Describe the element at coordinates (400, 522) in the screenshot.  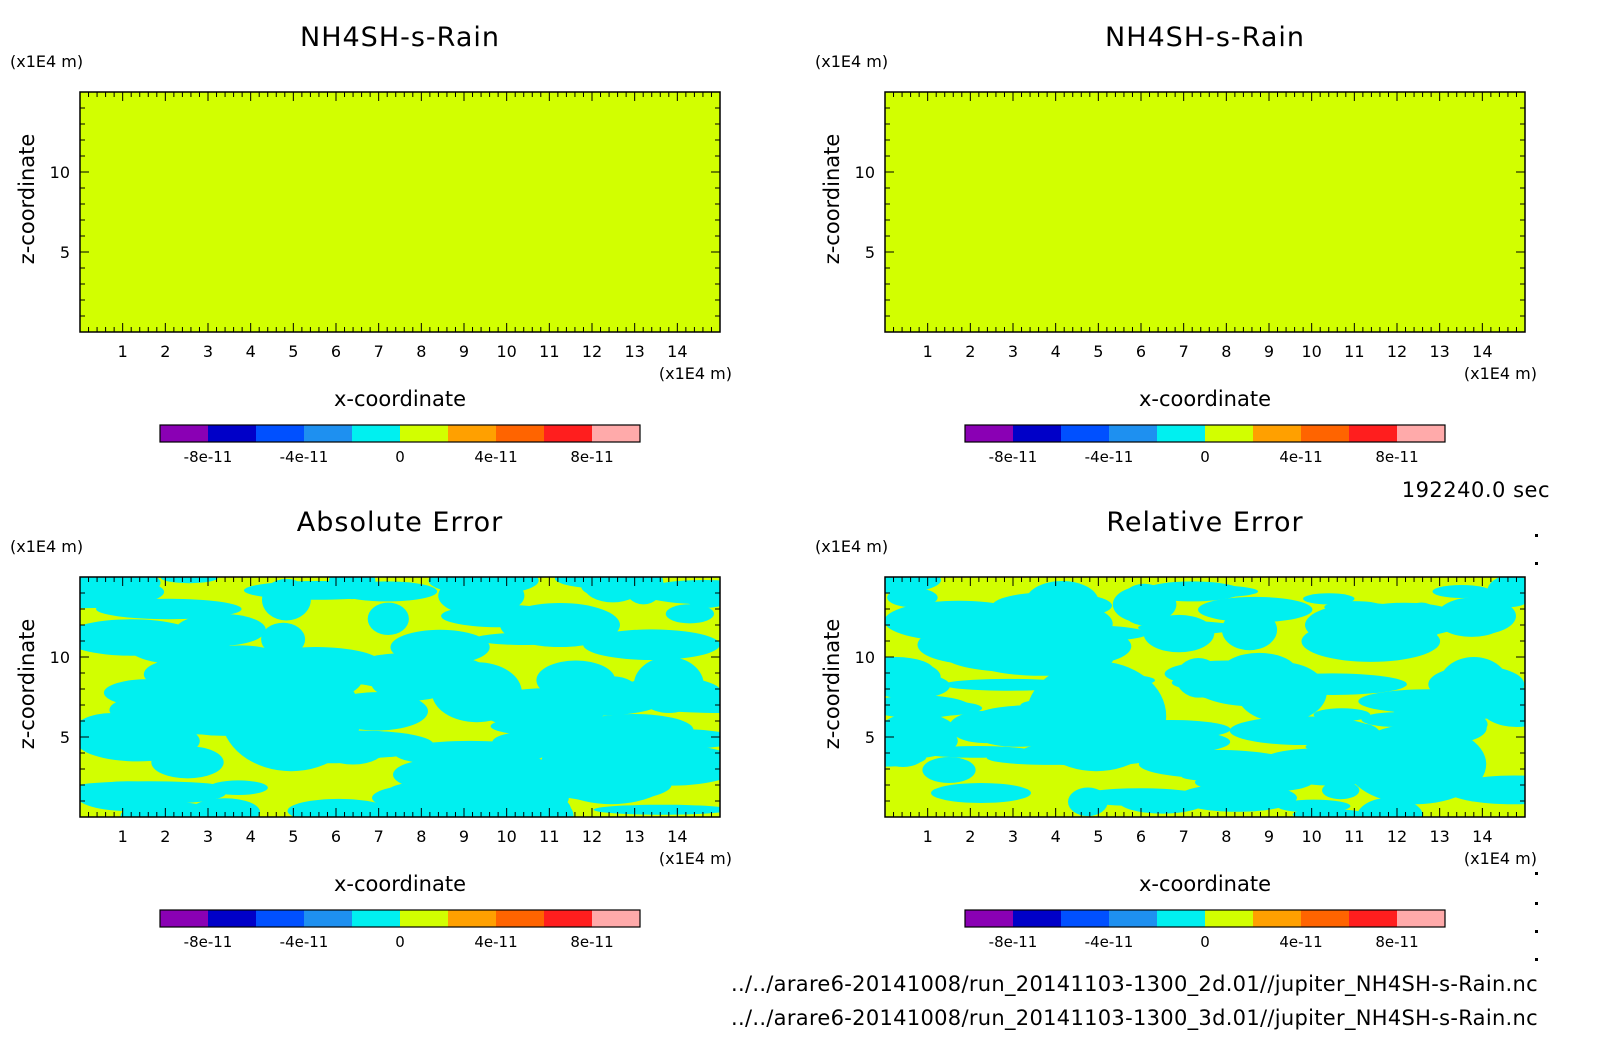
I see `chart-title: Absolute Error` at that location.